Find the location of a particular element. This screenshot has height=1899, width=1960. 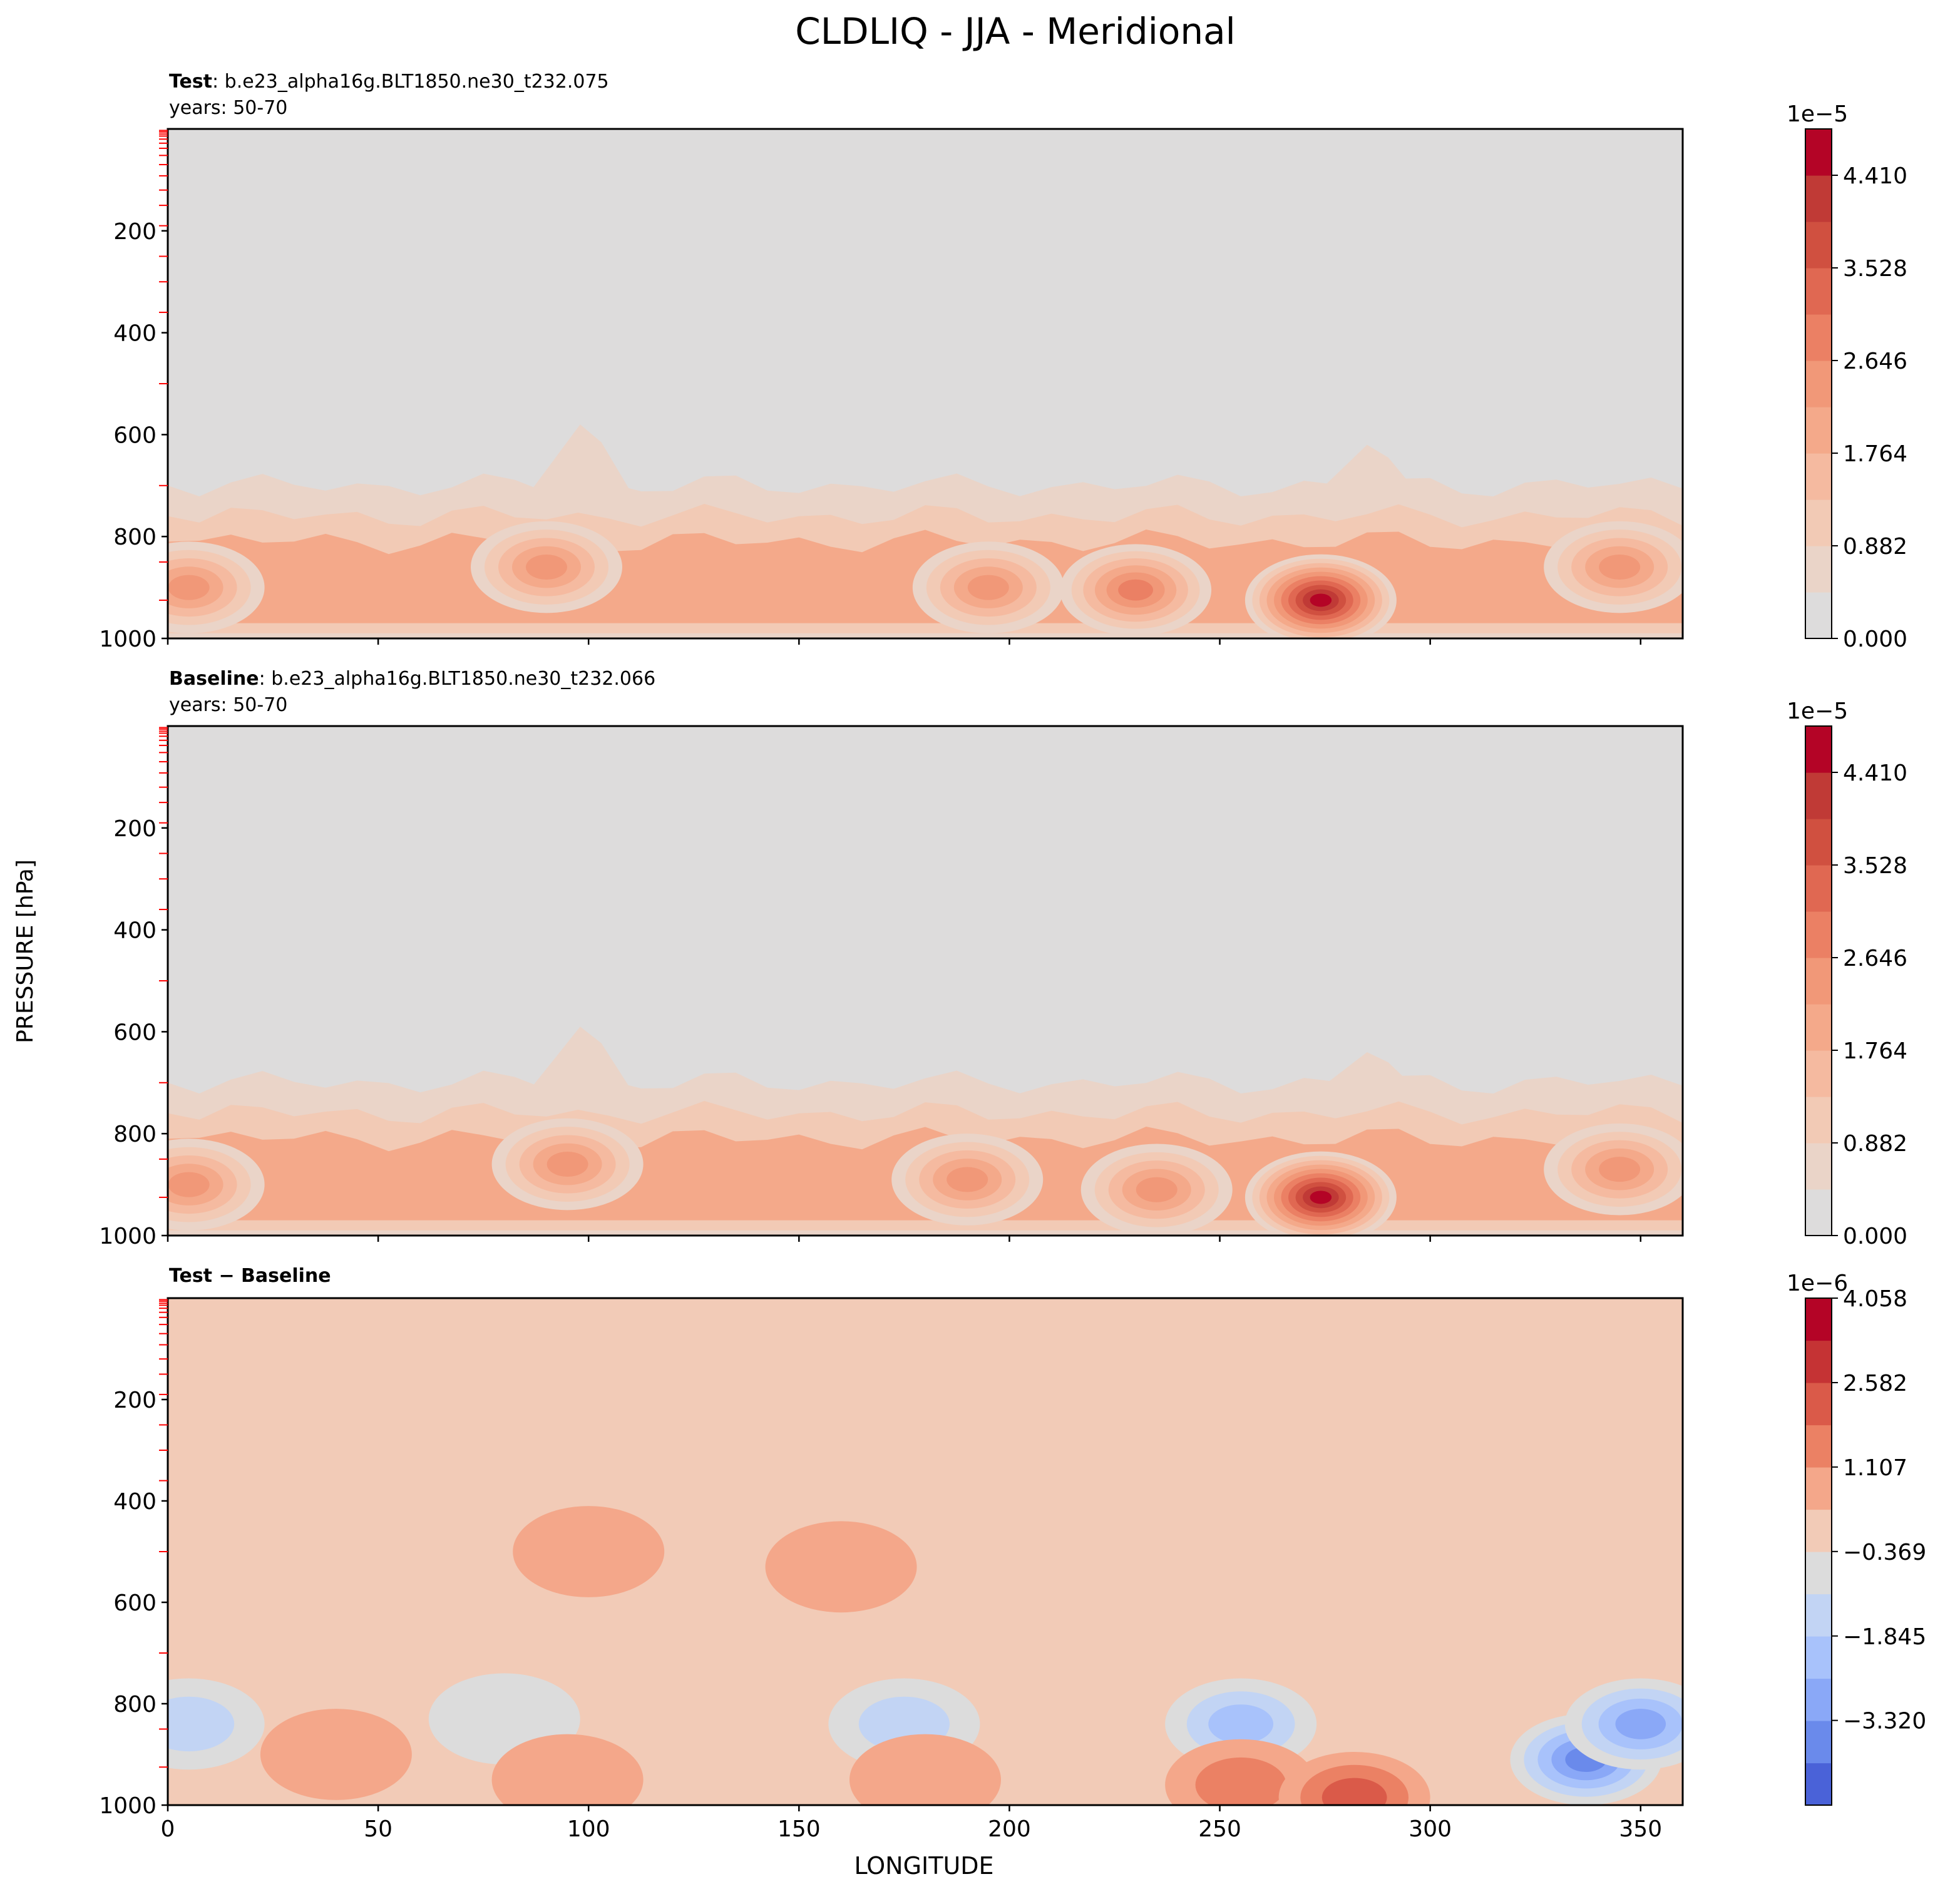

colorbar-tick-label: 1.764 is located at coordinates (1875, 1051).